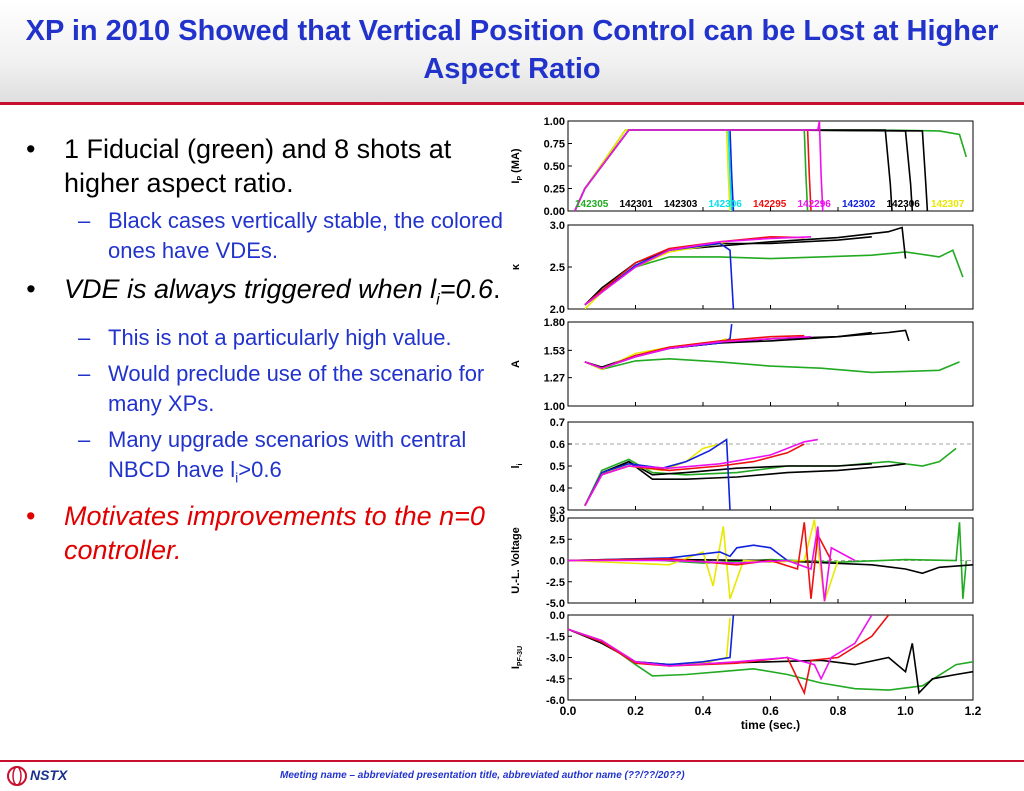 This screenshot has width=1024, height=791. What do you see at coordinates (770, 725) in the screenshot?
I see `x-axis-label: time (sec.)` at bounding box center [770, 725].